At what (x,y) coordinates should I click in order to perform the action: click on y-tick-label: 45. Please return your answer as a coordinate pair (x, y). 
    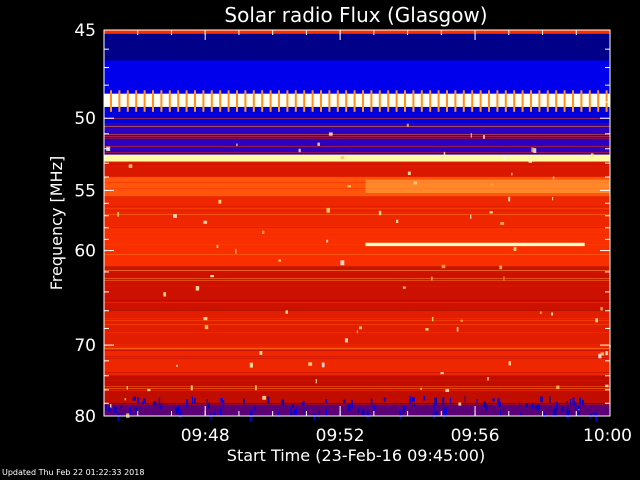
    Looking at the image, I should click on (85, 31).